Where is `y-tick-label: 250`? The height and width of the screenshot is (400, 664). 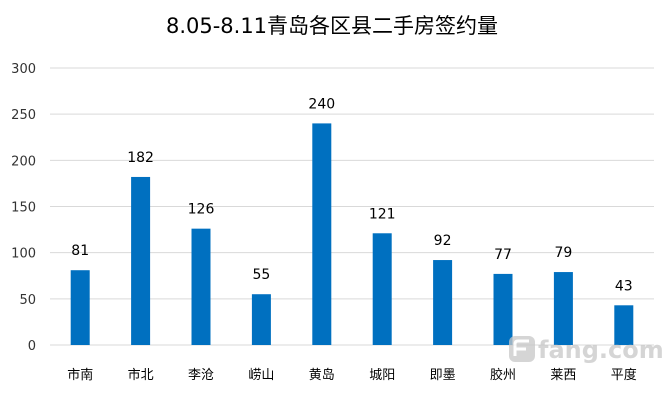 y-tick-label: 250 is located at coordinates (23, 115).